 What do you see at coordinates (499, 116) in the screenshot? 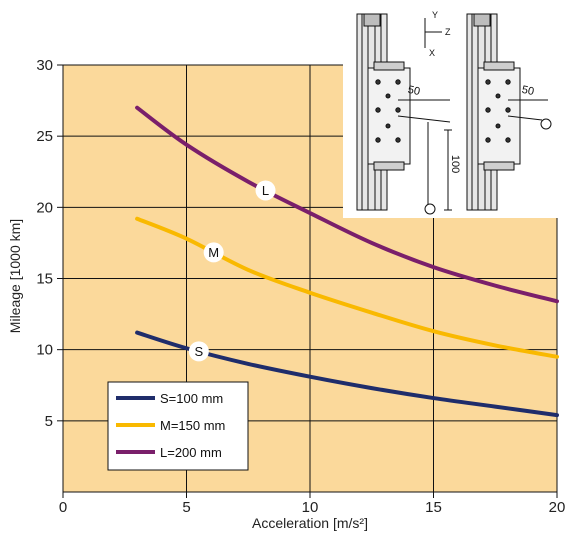
I see `right-carriage-plate` at bounding box center [499, 116].